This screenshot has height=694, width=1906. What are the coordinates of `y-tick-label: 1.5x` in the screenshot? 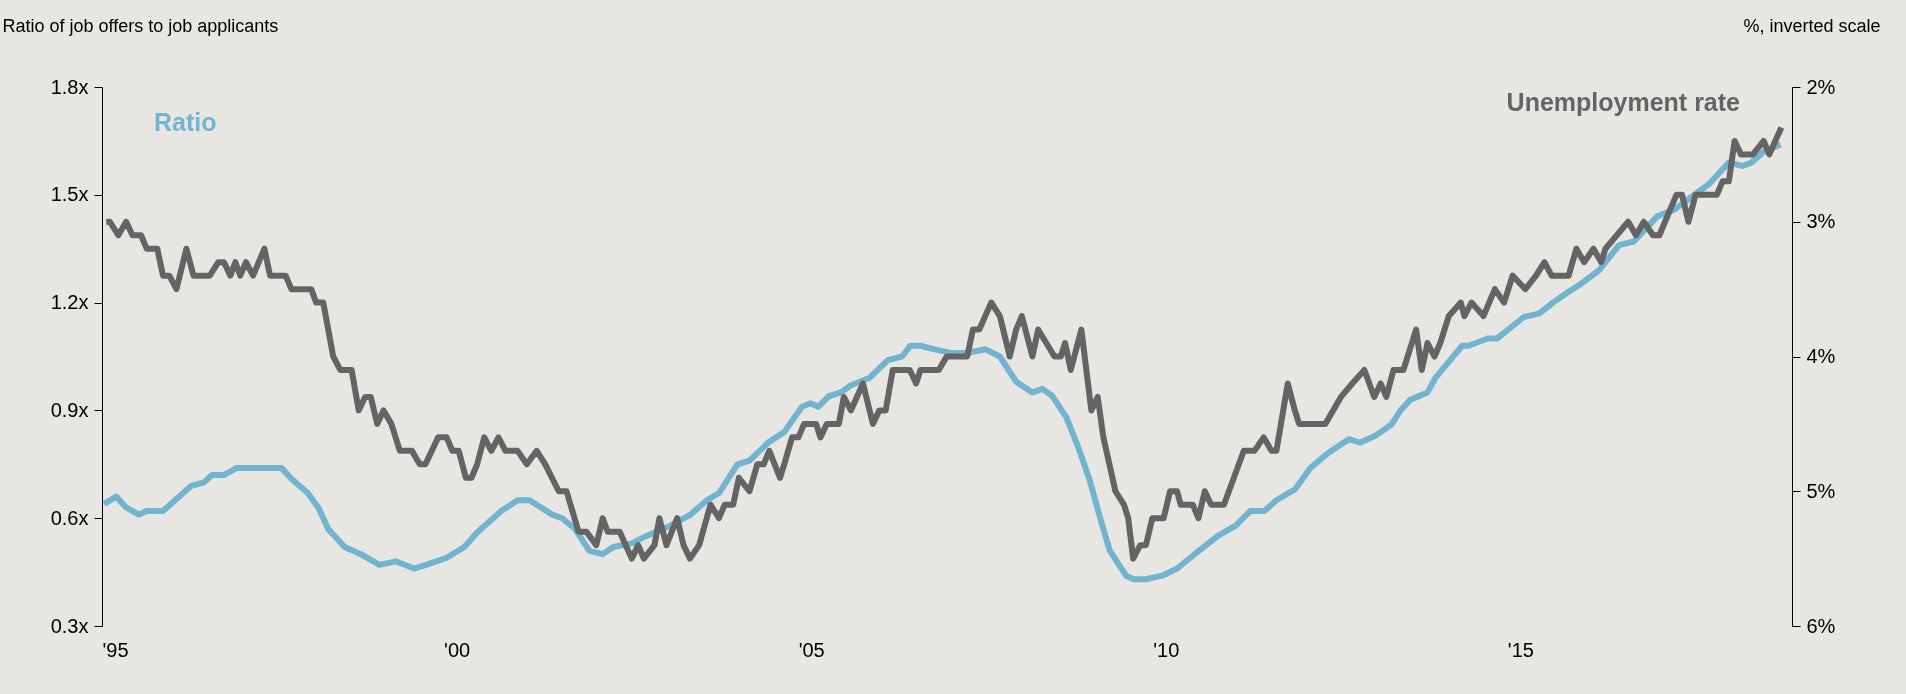 It's located at (69, 194).